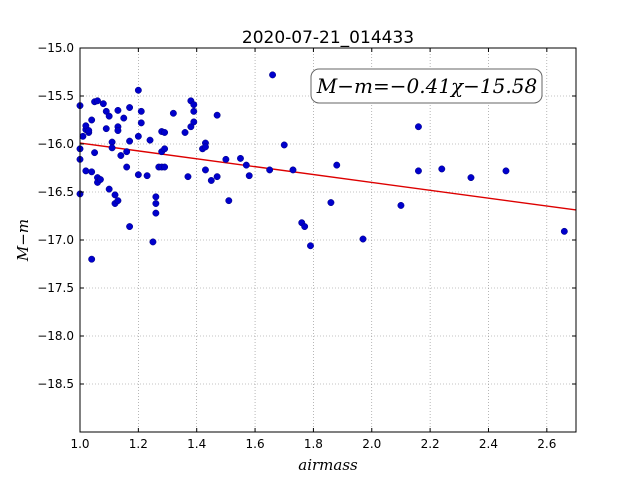 The image size is (640, 480). What do you see at coordinates (55, 384) in the screenshot?
I see `y-tick-label: −18.5` at bounding box center [55, 384].